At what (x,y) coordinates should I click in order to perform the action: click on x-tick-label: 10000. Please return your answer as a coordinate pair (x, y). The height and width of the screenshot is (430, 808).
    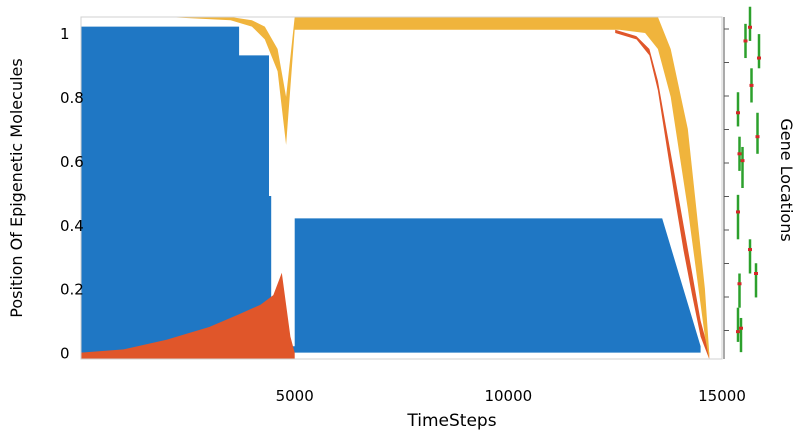
    Looking at the image, I should click on (508, 396).